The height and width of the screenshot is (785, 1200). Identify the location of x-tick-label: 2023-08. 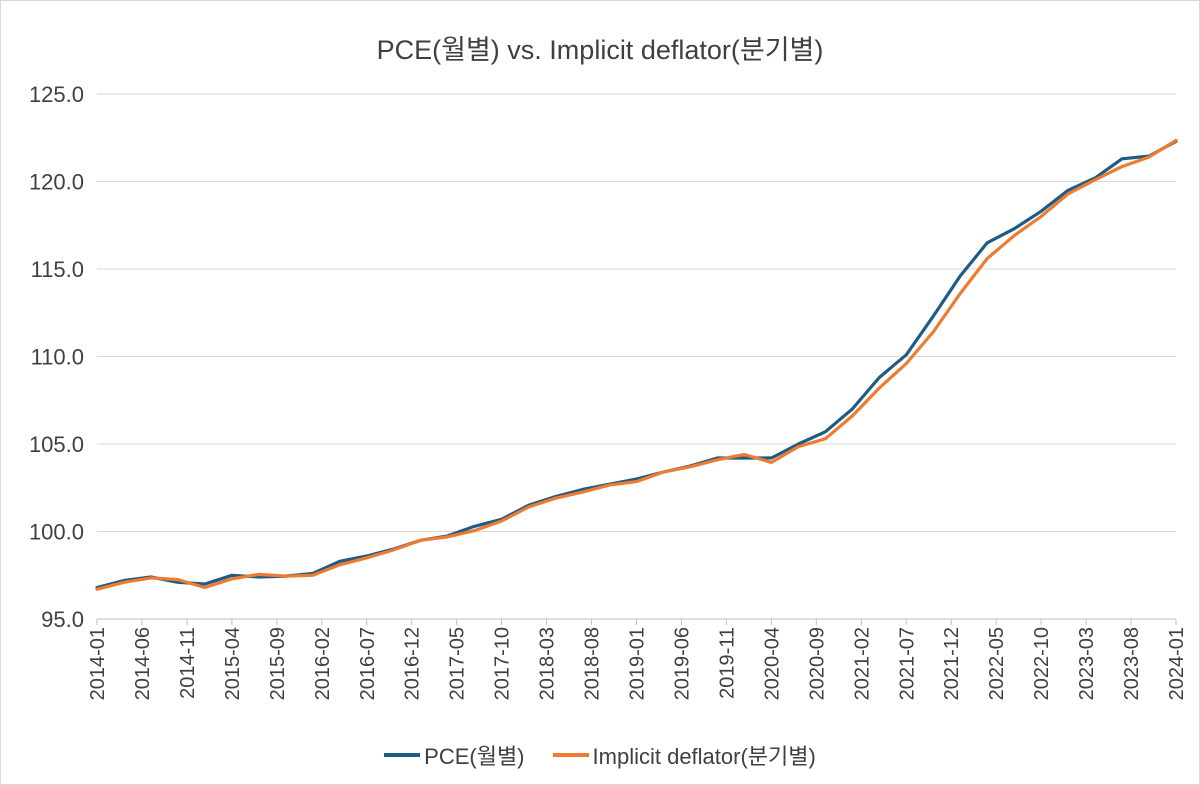
(1132, 663).